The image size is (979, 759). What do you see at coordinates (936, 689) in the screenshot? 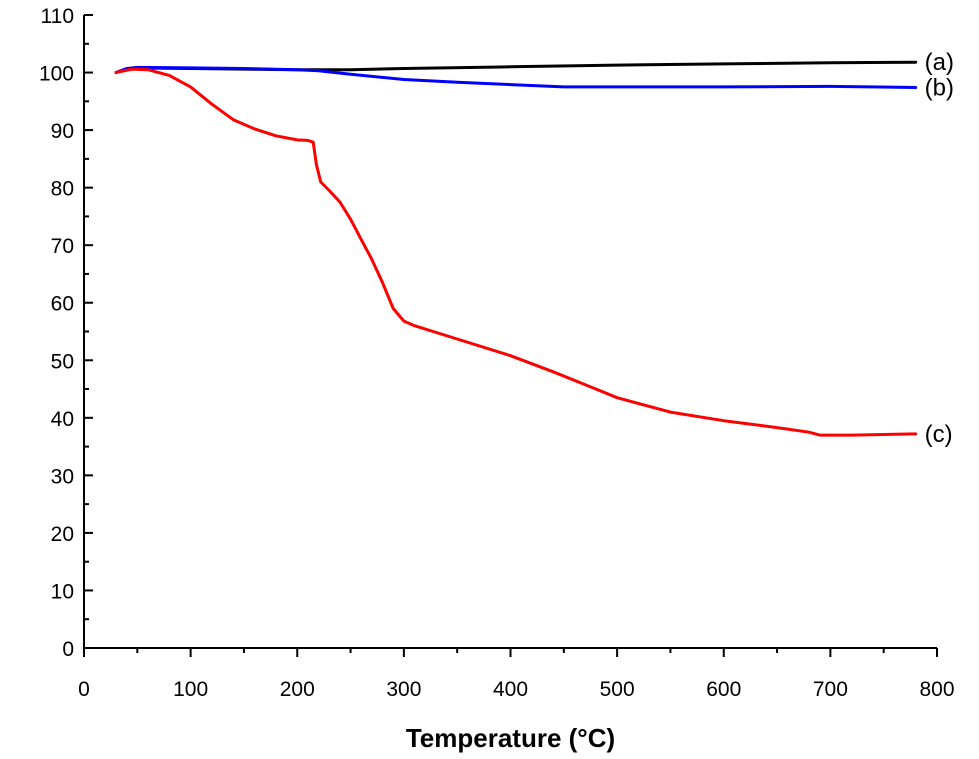
I see `x-tick-label: 800` at bounding box center [936, 689].